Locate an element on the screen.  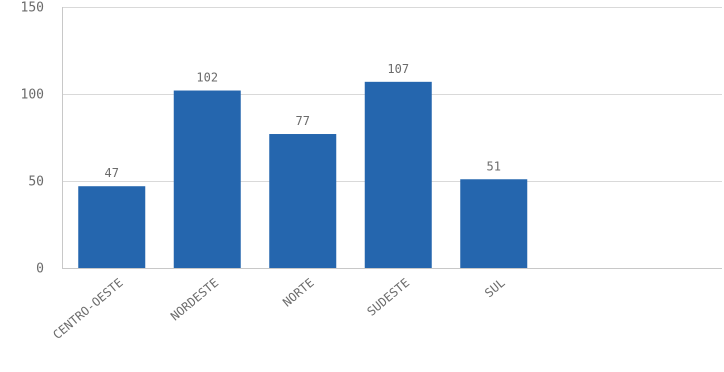
x-tick-label-centro-oeste: CENTRO-OESTE is located at coordinates (87, 309).